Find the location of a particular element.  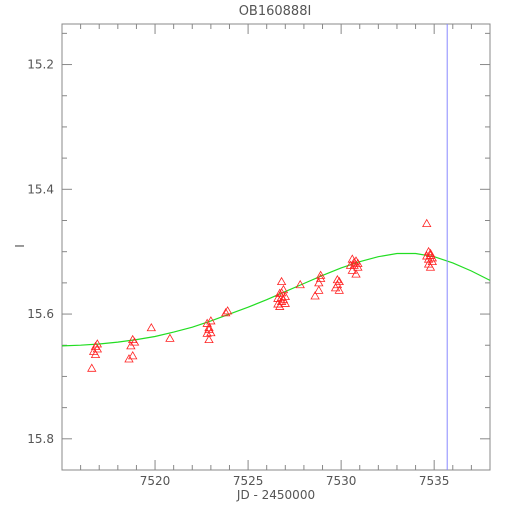

y-tick-label: 15.6 is located at coordinates (40, 314).